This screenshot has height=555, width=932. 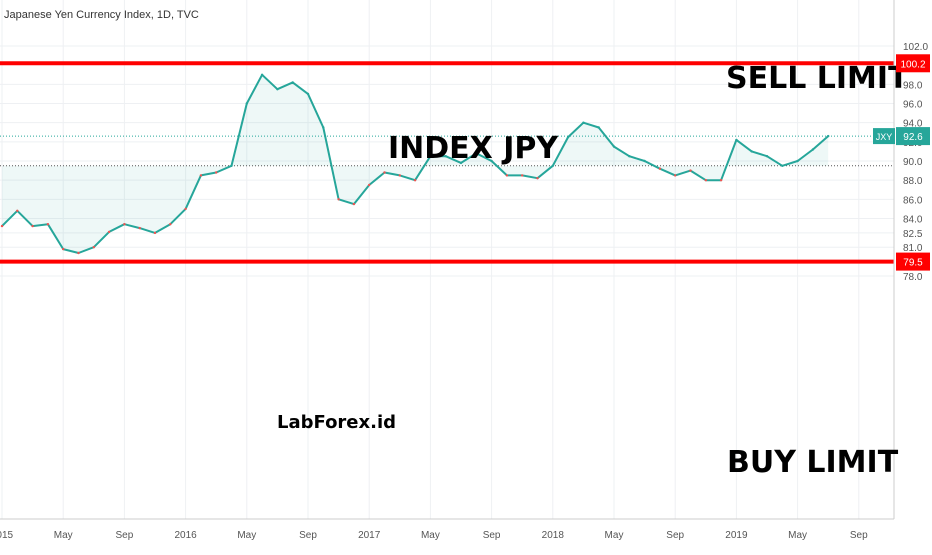 What do you see at coordinates (901, 162) in the screenshot?
I see `price-badges: 100.2 79.5 92.6 JXY` at bounding box center [901, 162].